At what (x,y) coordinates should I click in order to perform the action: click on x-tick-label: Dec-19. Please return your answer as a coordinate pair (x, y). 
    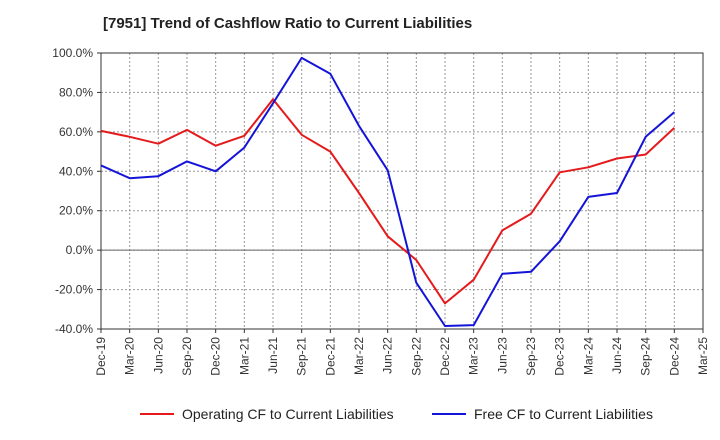
    Looking at the image, I should click on (101, 356).